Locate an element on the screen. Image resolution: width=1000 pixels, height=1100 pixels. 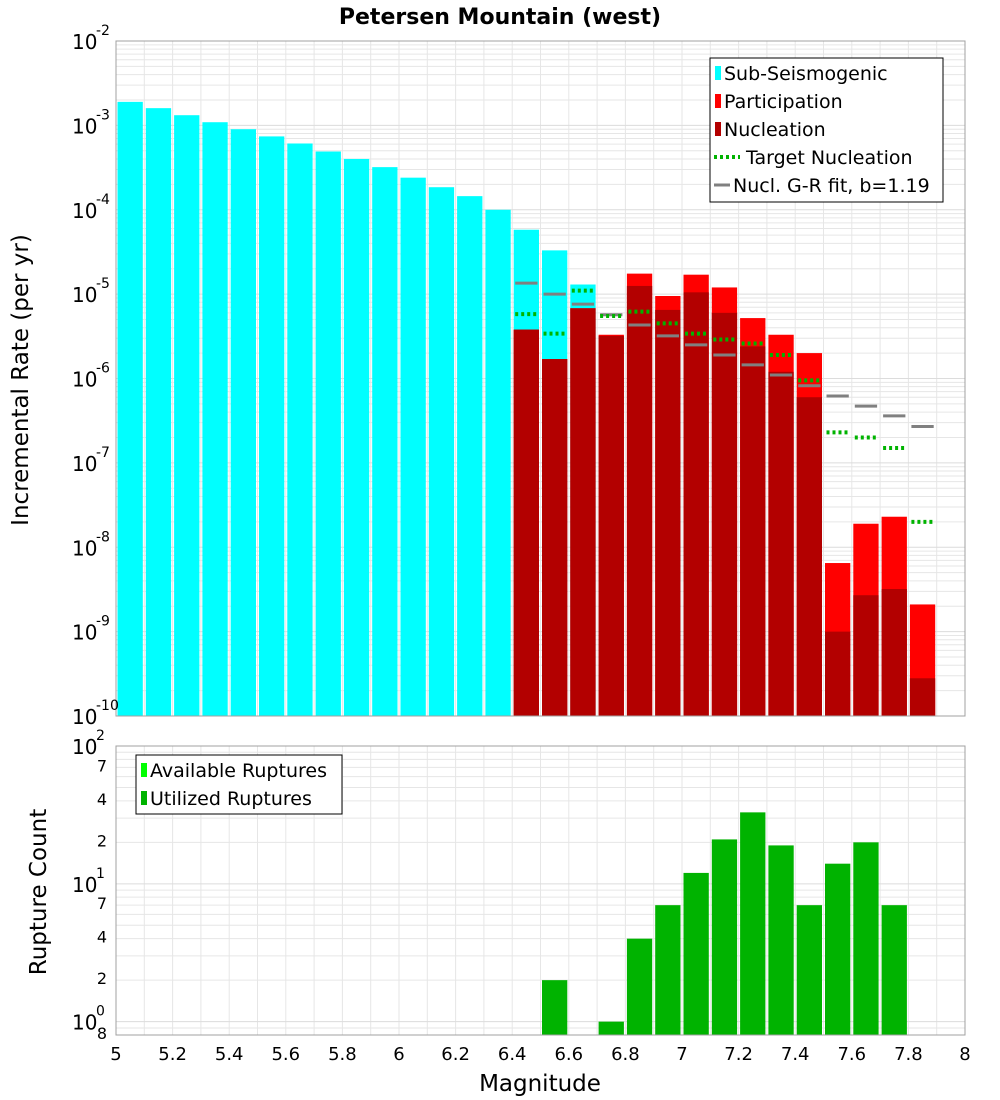
legend-label-participation: Participation is located at coordinates (783, 102).